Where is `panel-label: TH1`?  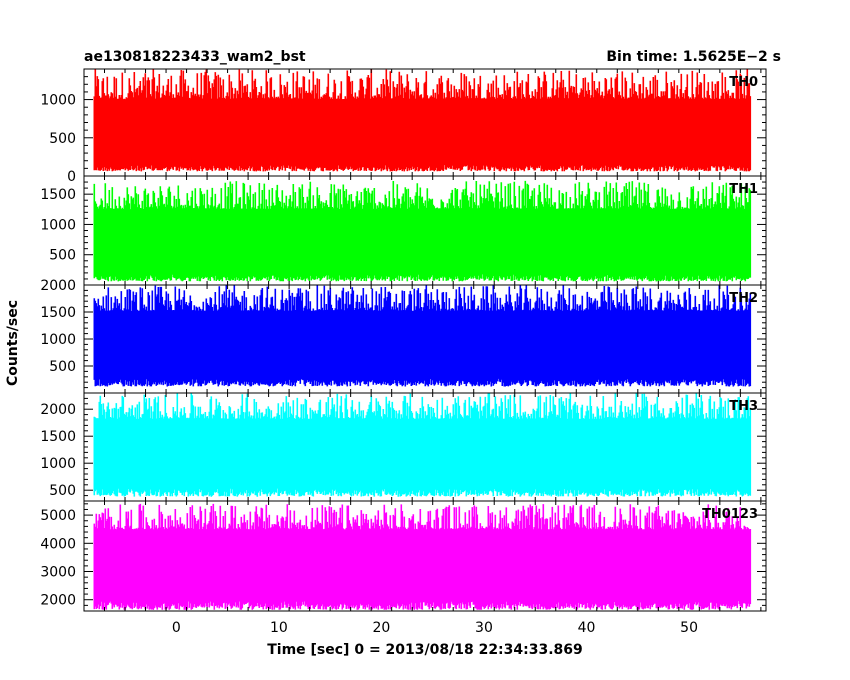 panel-label: TH1 is located at coordinates (743, 189).